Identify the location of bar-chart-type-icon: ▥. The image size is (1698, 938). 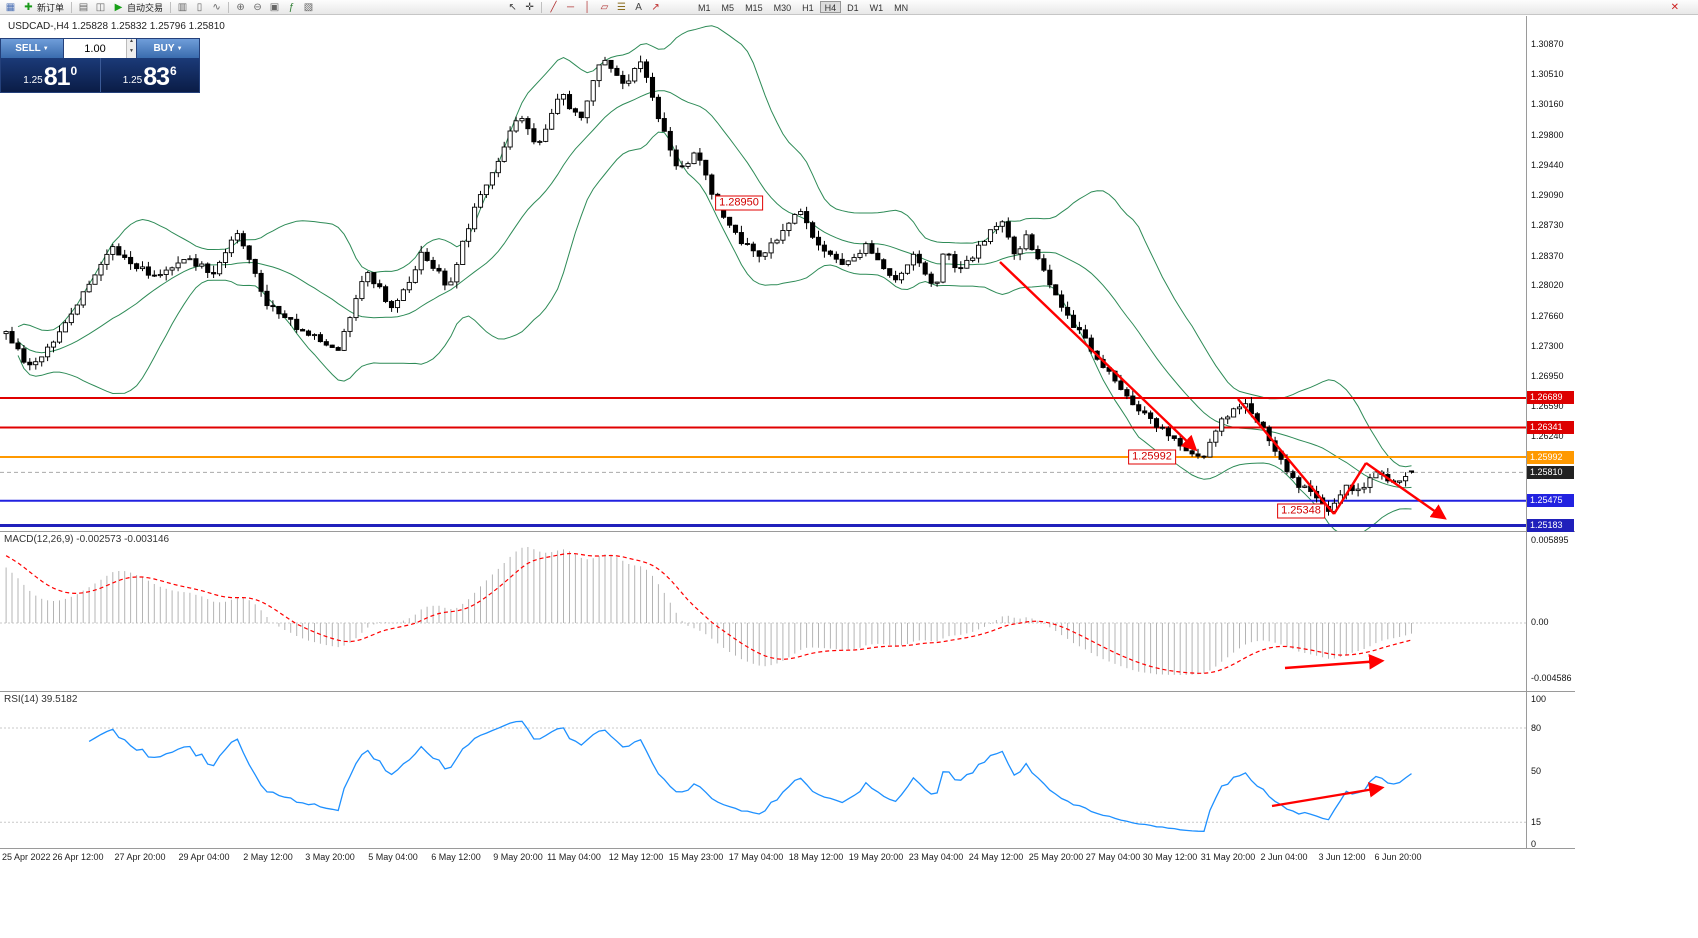
(182, 7).